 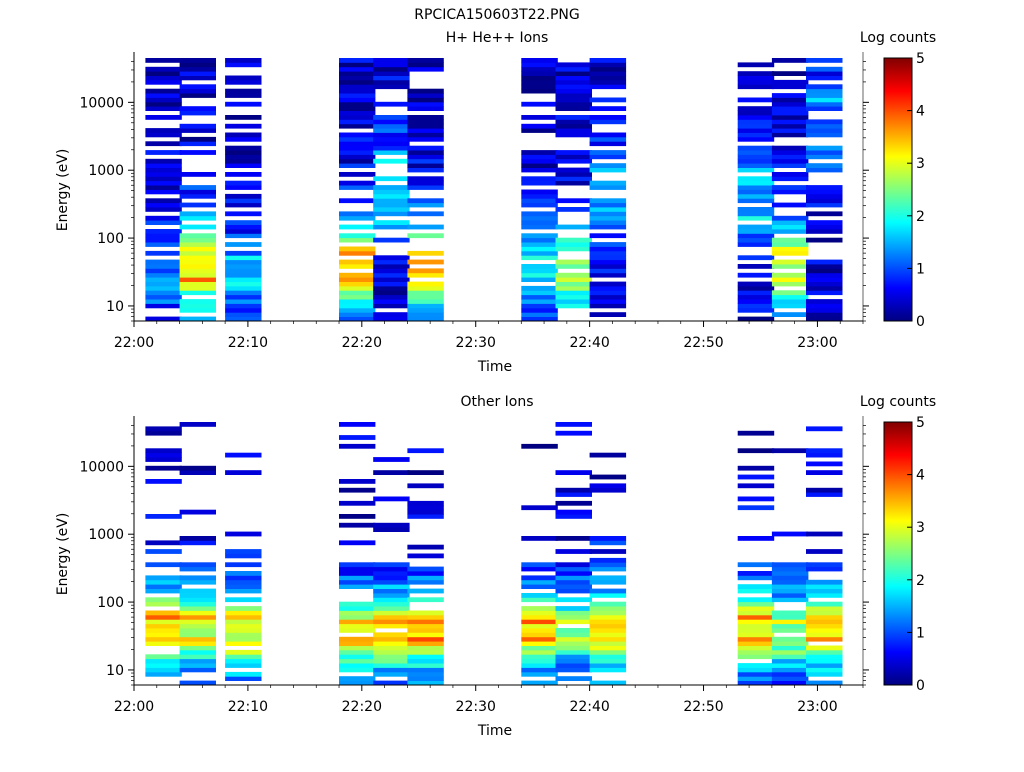 What do you see at coordinates (898, 402) in the screenshot?
I see `colorbar-label: Log counts` at bounding box center [898, 402].